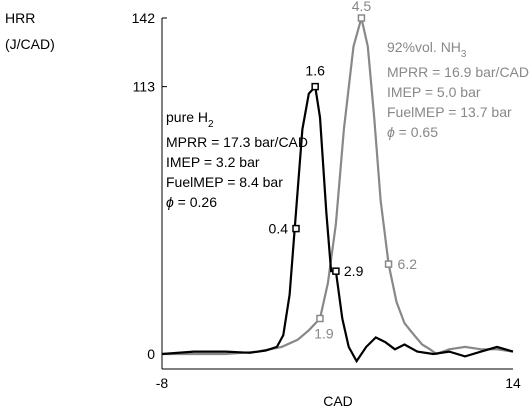  Describe the element at coordinates (170, 202) in the screenshot. I see `h2-phi-symbol: ϕ` at that location.